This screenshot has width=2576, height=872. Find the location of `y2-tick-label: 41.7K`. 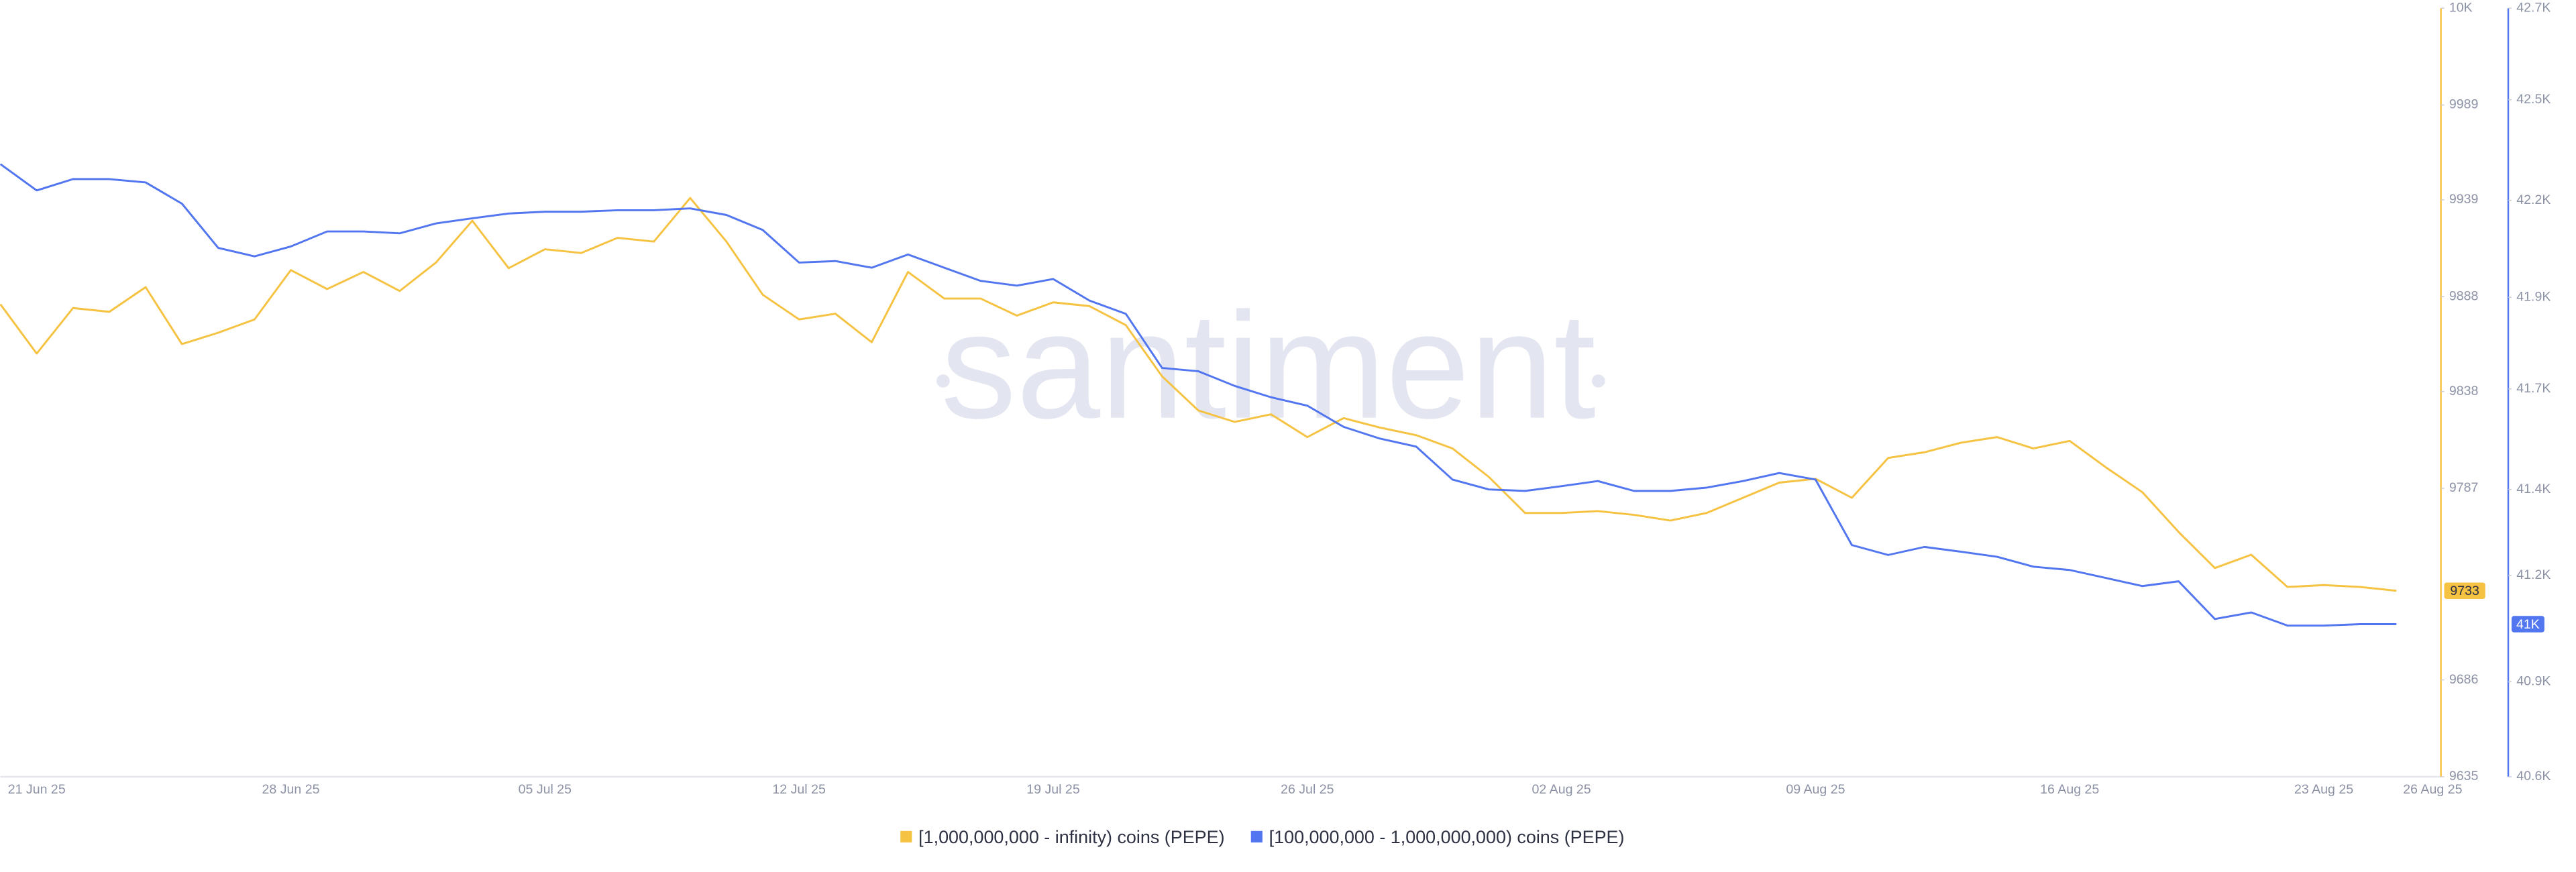

y2-tick-label: 41.7K is located at coordinates (2533, 388).